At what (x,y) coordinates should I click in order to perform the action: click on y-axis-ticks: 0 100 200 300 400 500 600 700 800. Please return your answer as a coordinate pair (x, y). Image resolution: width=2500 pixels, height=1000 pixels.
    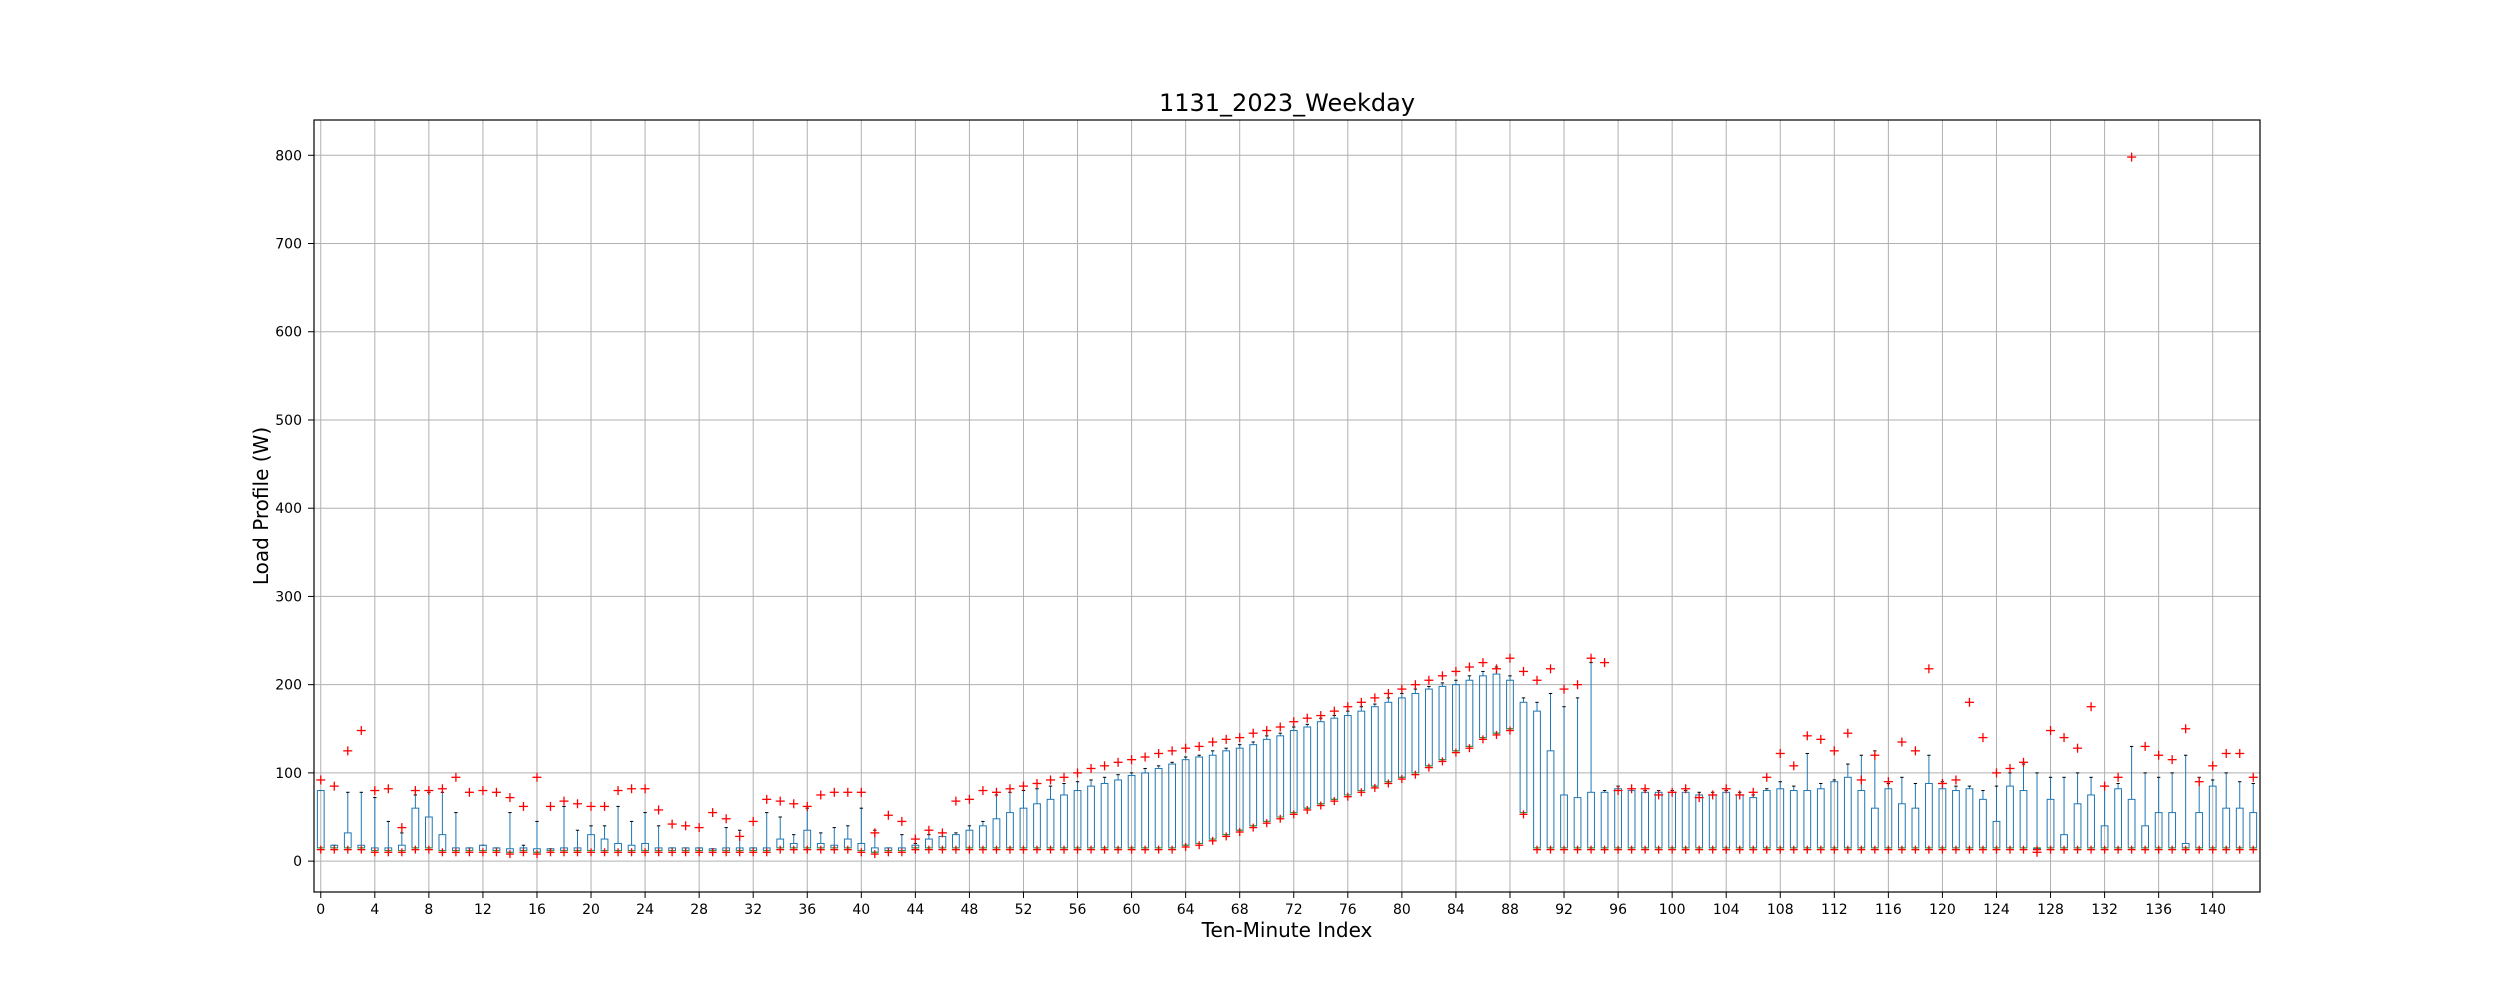
    Looking at the image, I should click on (294, 509).